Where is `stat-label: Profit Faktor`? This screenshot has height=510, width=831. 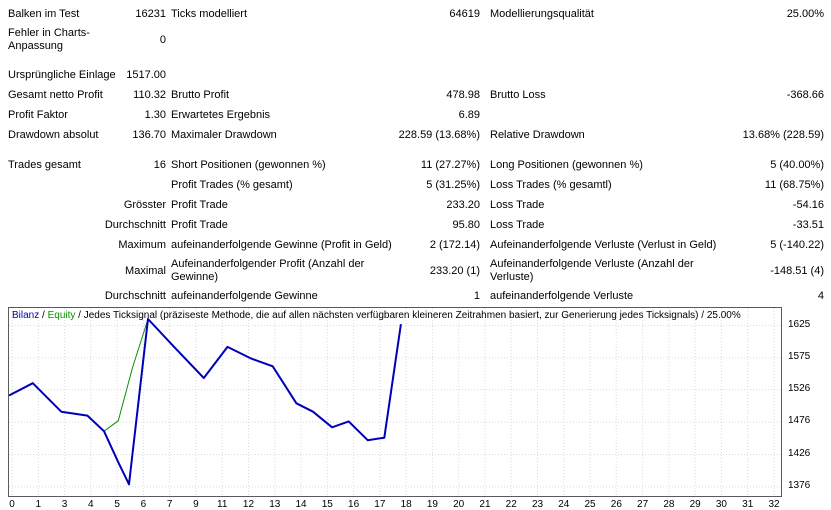
stat-label: Profit Faktor is located at coordinates (38, 114).